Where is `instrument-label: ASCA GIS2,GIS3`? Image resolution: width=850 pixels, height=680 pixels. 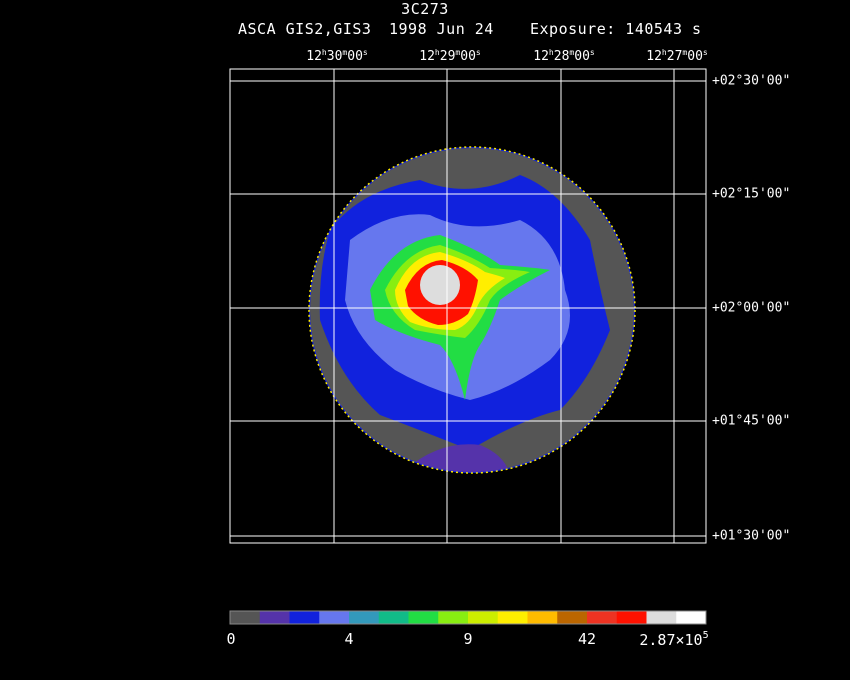
instrument-label: ASCA GIS2,GIS3 is located at coordinates (305, 29).